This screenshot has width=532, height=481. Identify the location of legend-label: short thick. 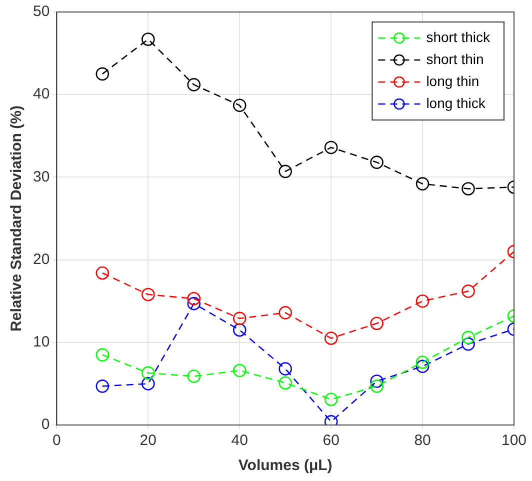
(458, 36).